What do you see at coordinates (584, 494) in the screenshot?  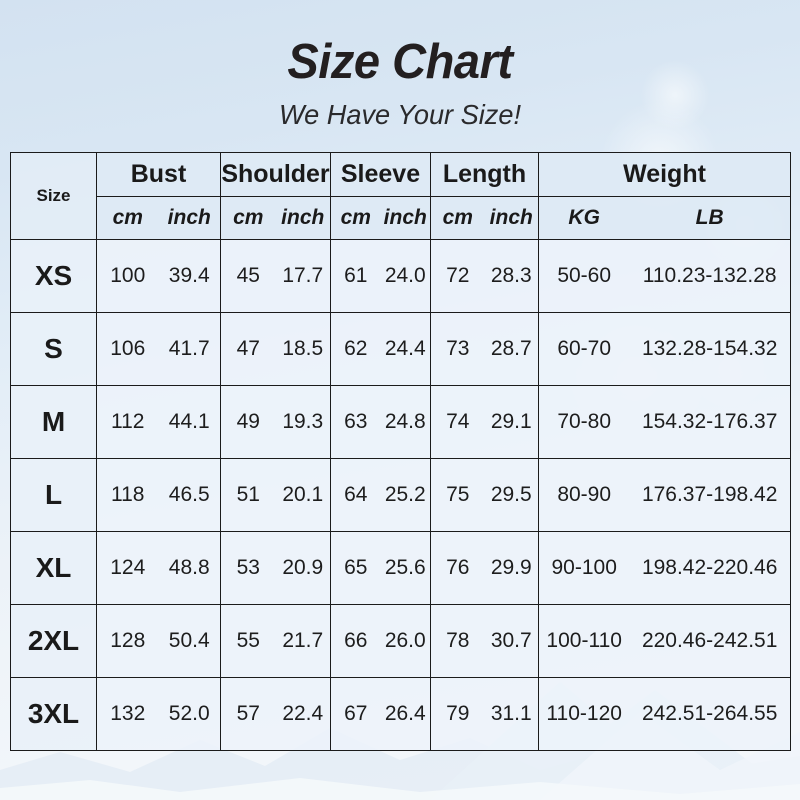 I see `value-weight-kg: 80-90` at bounding box center [584, 494].